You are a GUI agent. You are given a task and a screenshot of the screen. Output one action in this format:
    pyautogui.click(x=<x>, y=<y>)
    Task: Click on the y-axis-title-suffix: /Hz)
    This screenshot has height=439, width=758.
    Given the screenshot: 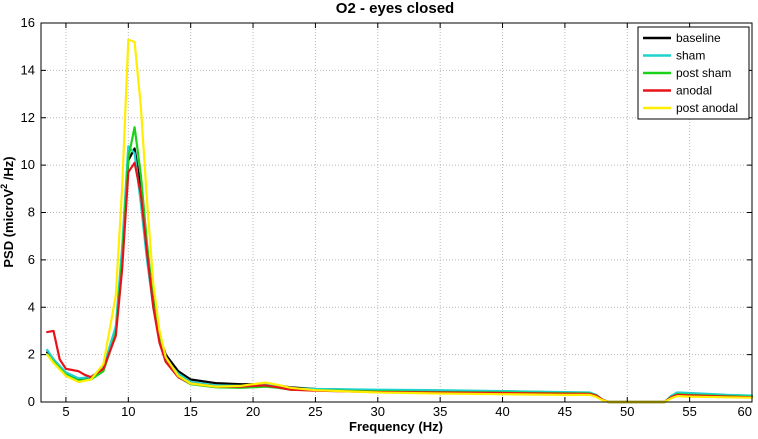 What is the action you would take?
    pyautogui.click(x=8, y=169)
    